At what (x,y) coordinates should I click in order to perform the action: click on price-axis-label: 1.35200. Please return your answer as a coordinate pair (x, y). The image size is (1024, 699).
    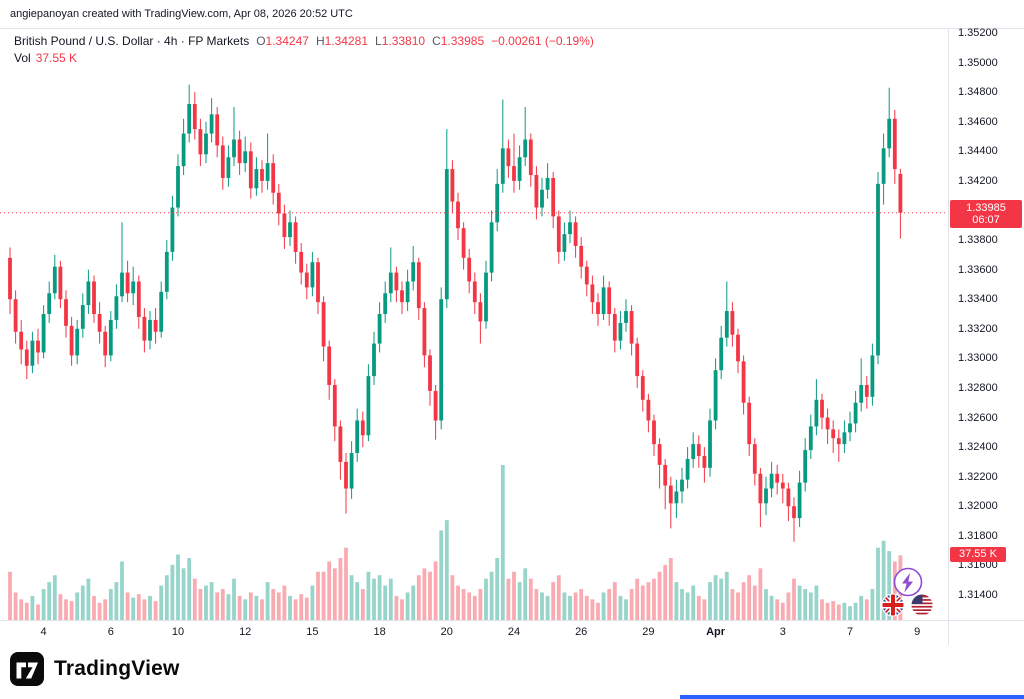
    Looking at the image, I should click on (978, 33).